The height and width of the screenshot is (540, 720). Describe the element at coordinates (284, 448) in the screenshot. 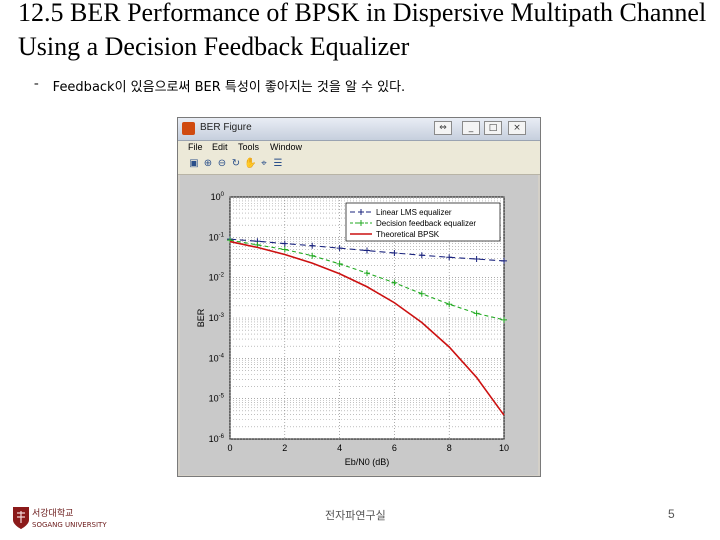

I see `x-tick-label: 2` at that location.